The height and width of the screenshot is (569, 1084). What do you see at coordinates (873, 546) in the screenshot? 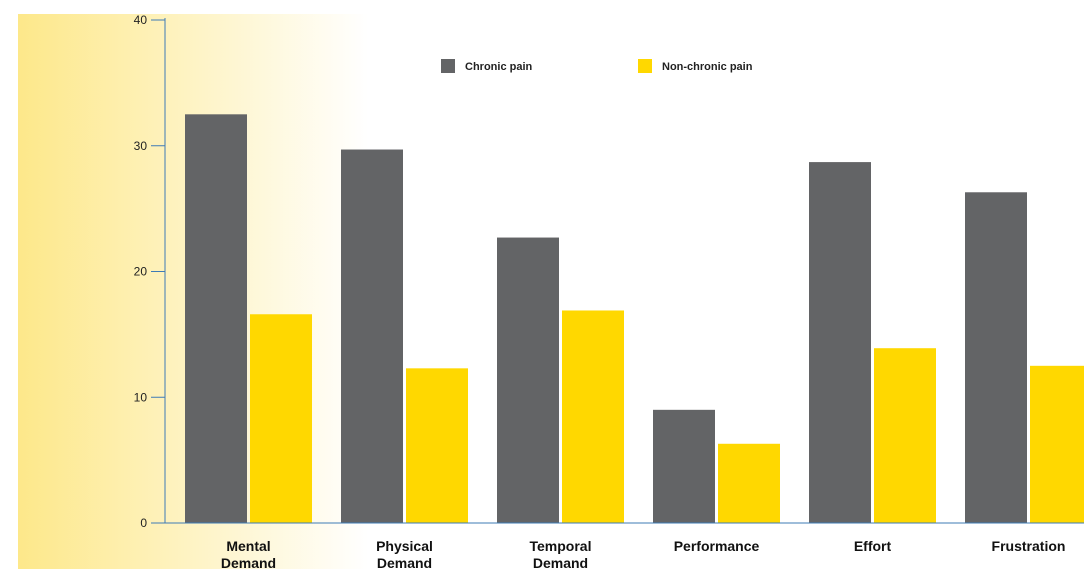
I see `x-category-label: Effort` at bounding box center [873, 546].